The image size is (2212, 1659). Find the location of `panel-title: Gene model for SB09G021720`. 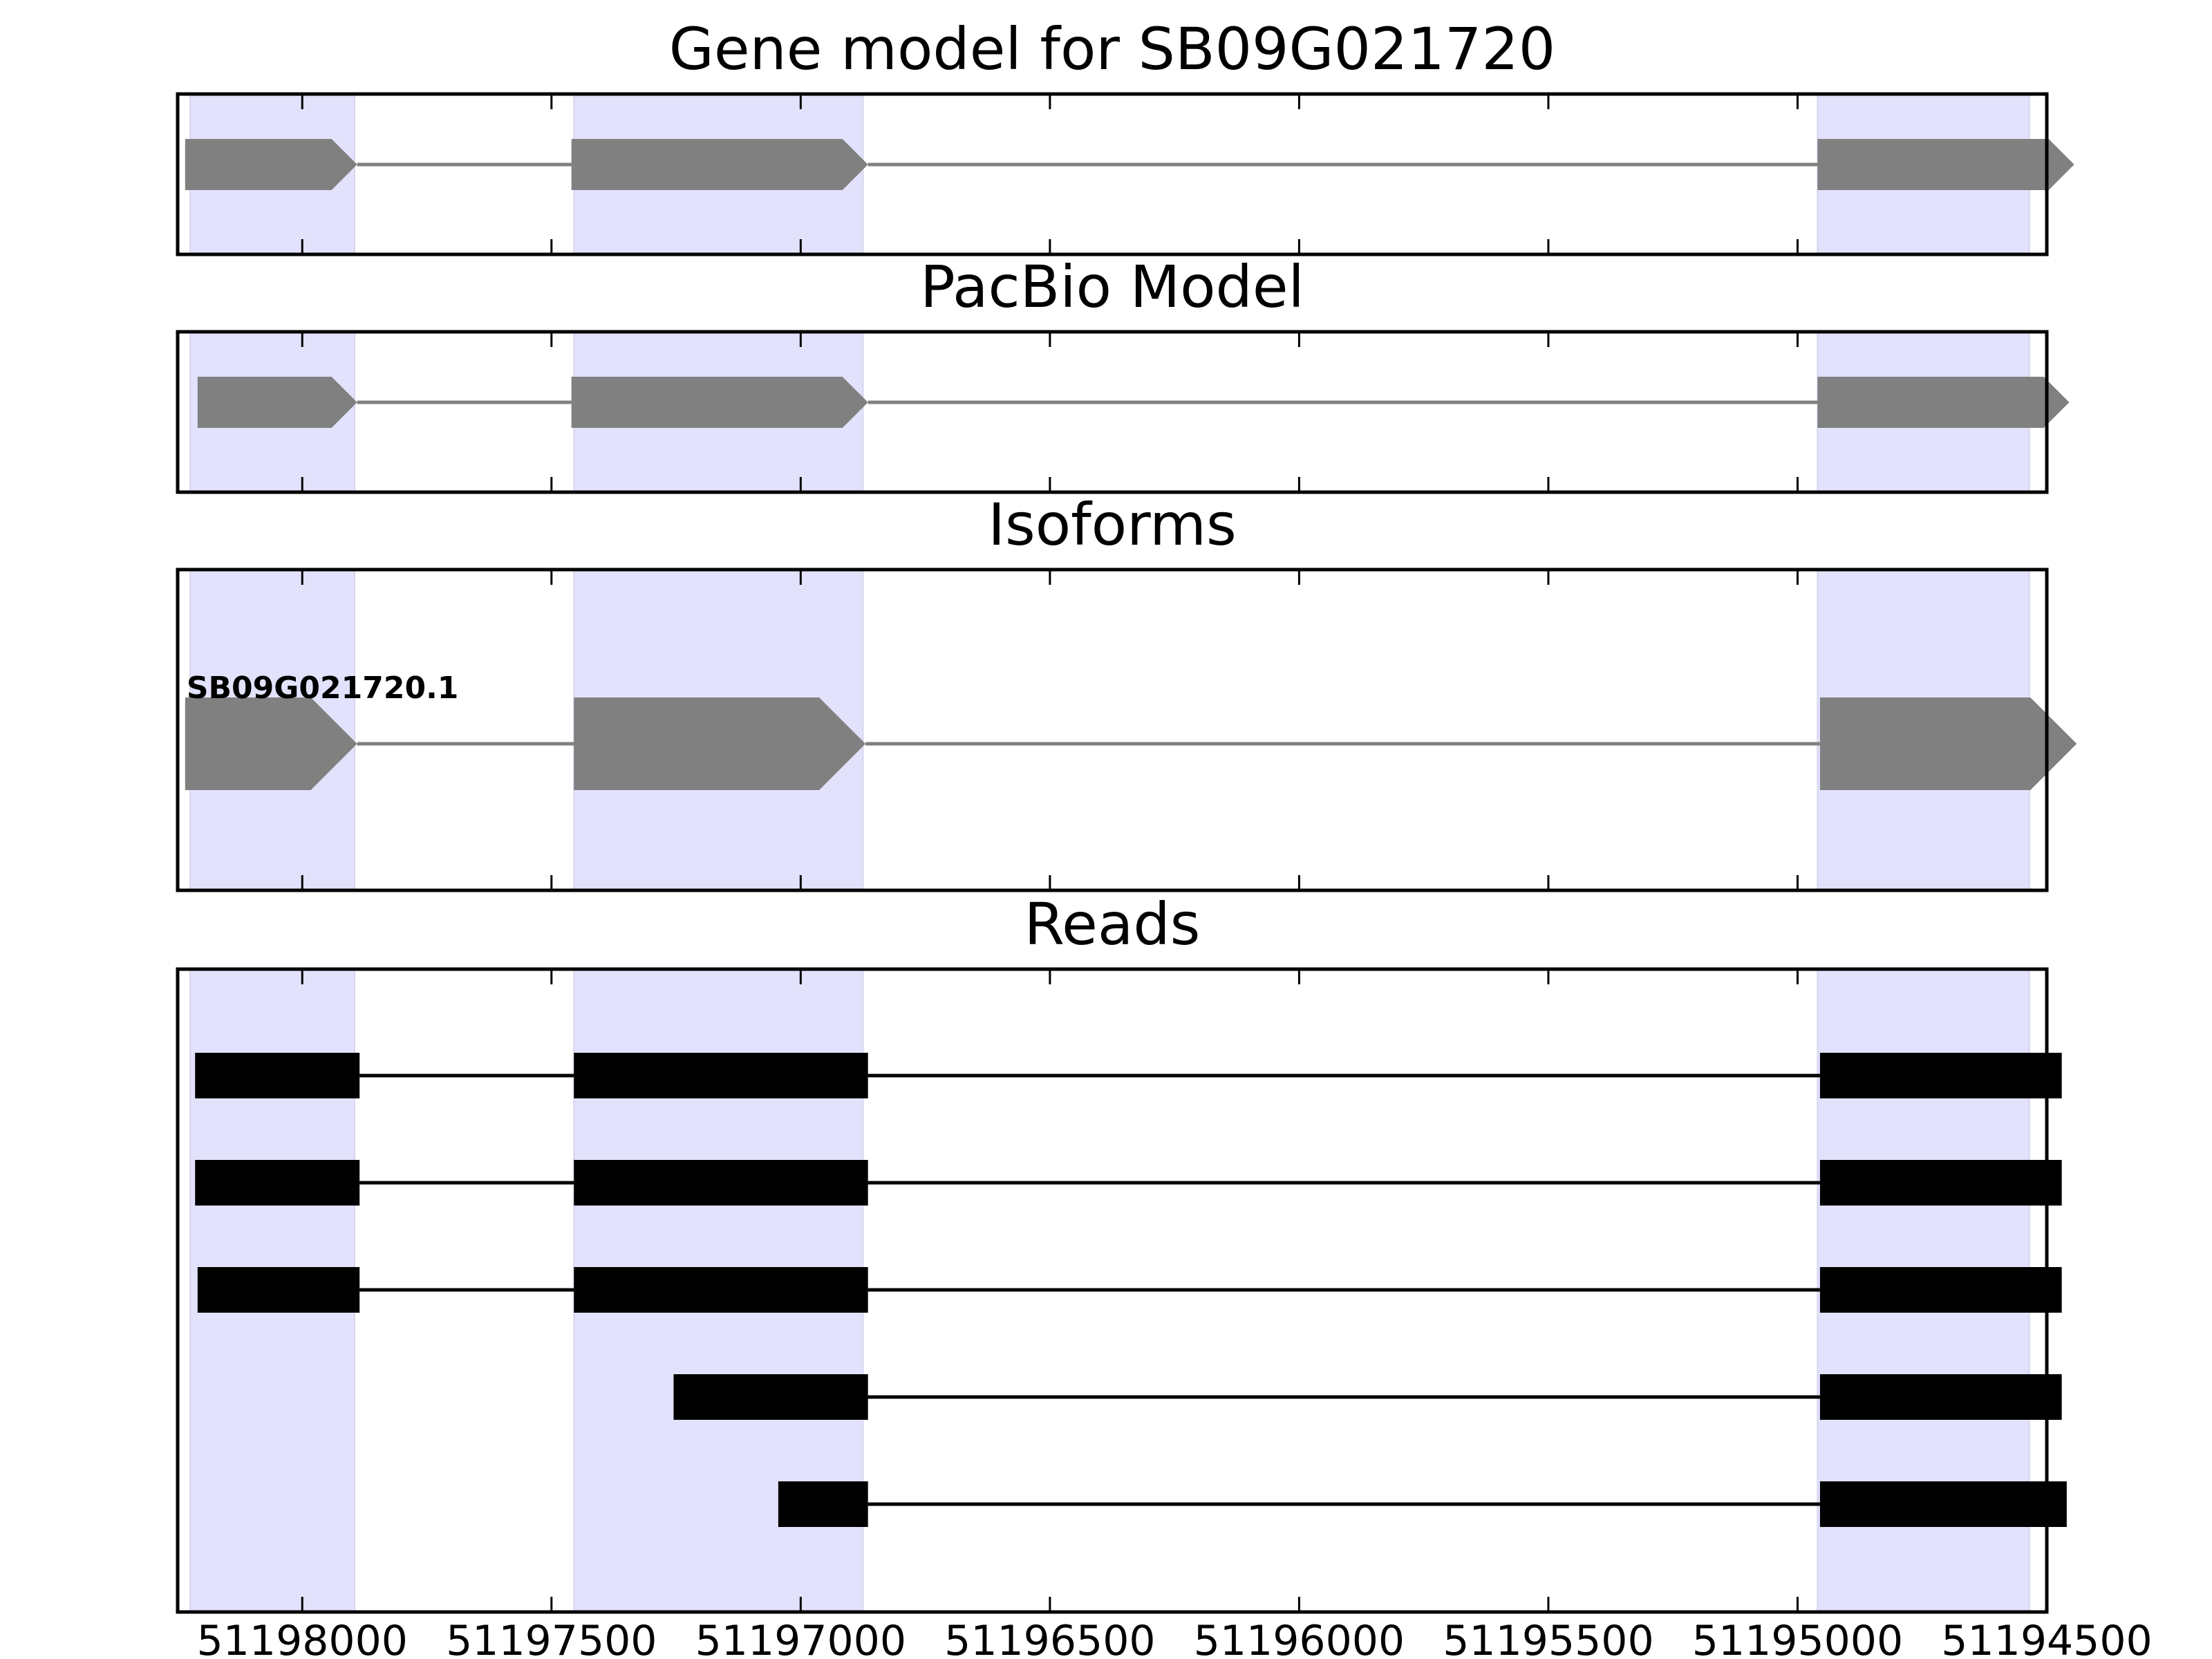

panel-title: Gene model for SB09G021720 is located at coordinates (1112, 49).